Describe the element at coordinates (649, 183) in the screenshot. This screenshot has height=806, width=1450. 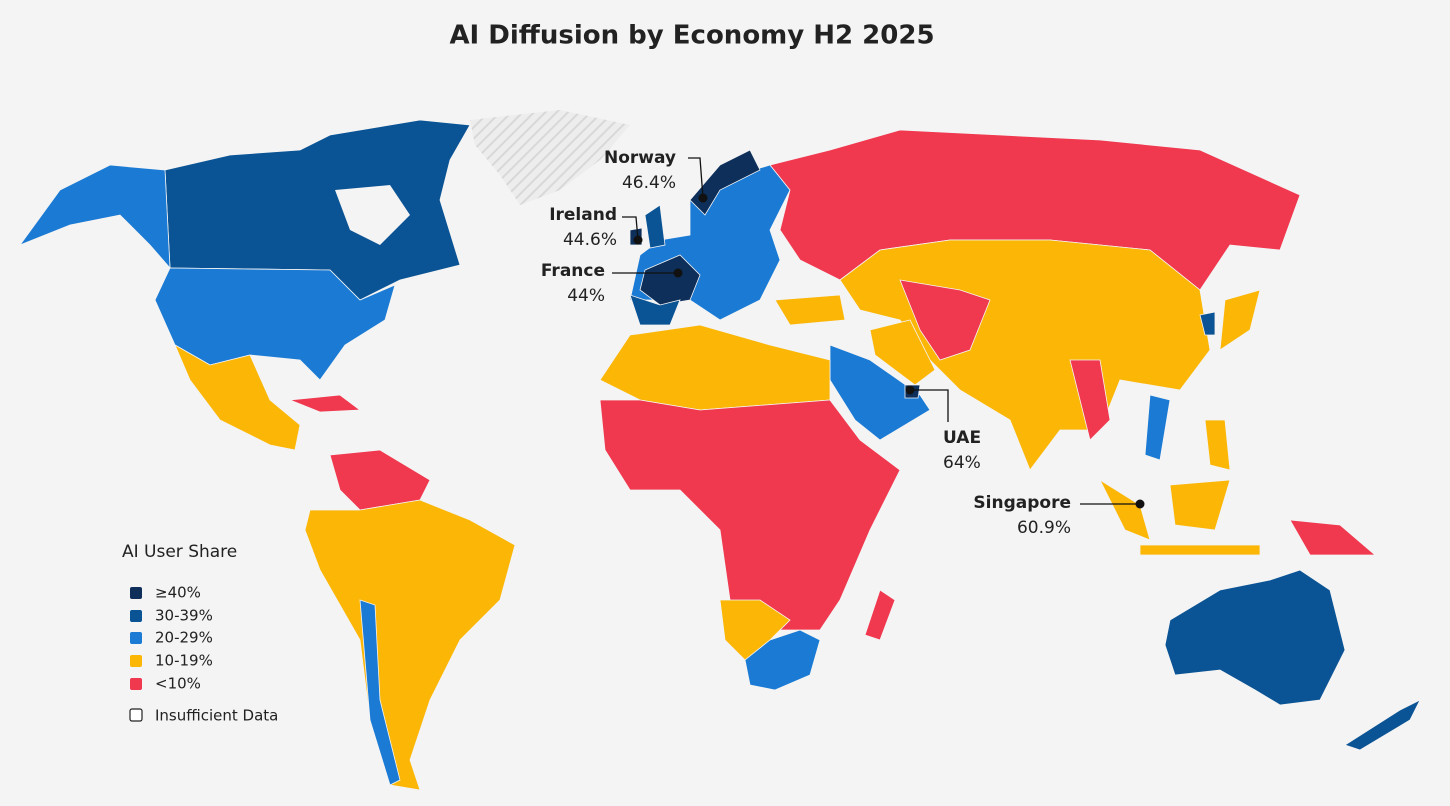
I see `callout-value: 46.4%` at that location.